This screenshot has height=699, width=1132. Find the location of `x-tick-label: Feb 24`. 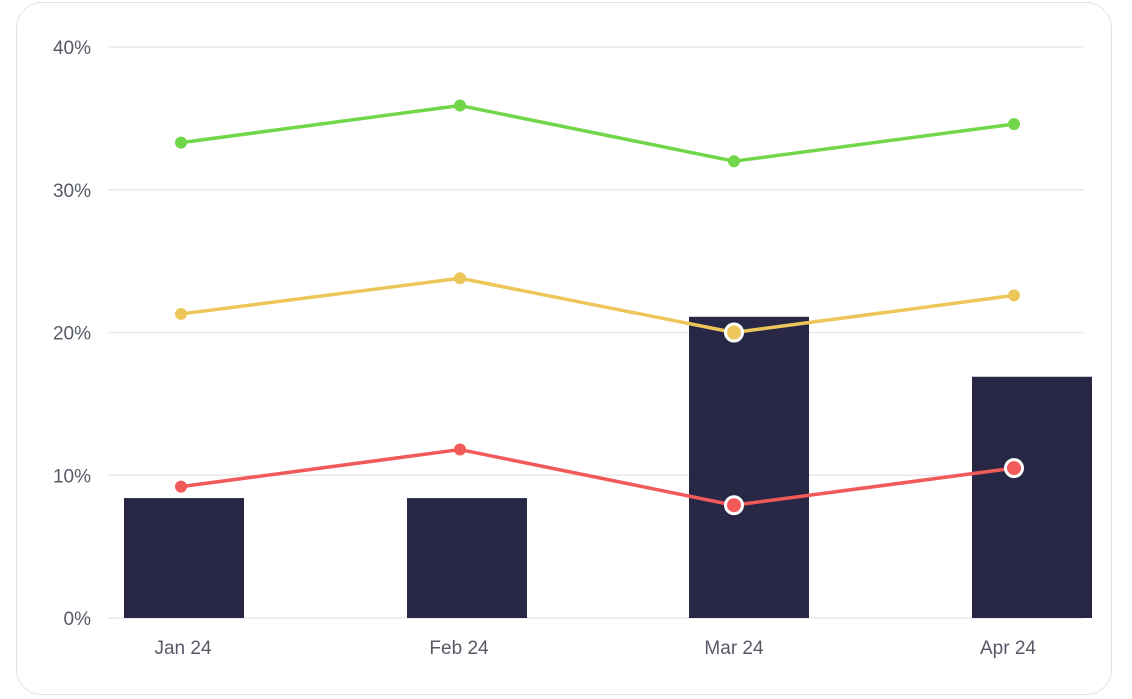

x-tick-label: Feb 24 is located at coordinates (459, 648).